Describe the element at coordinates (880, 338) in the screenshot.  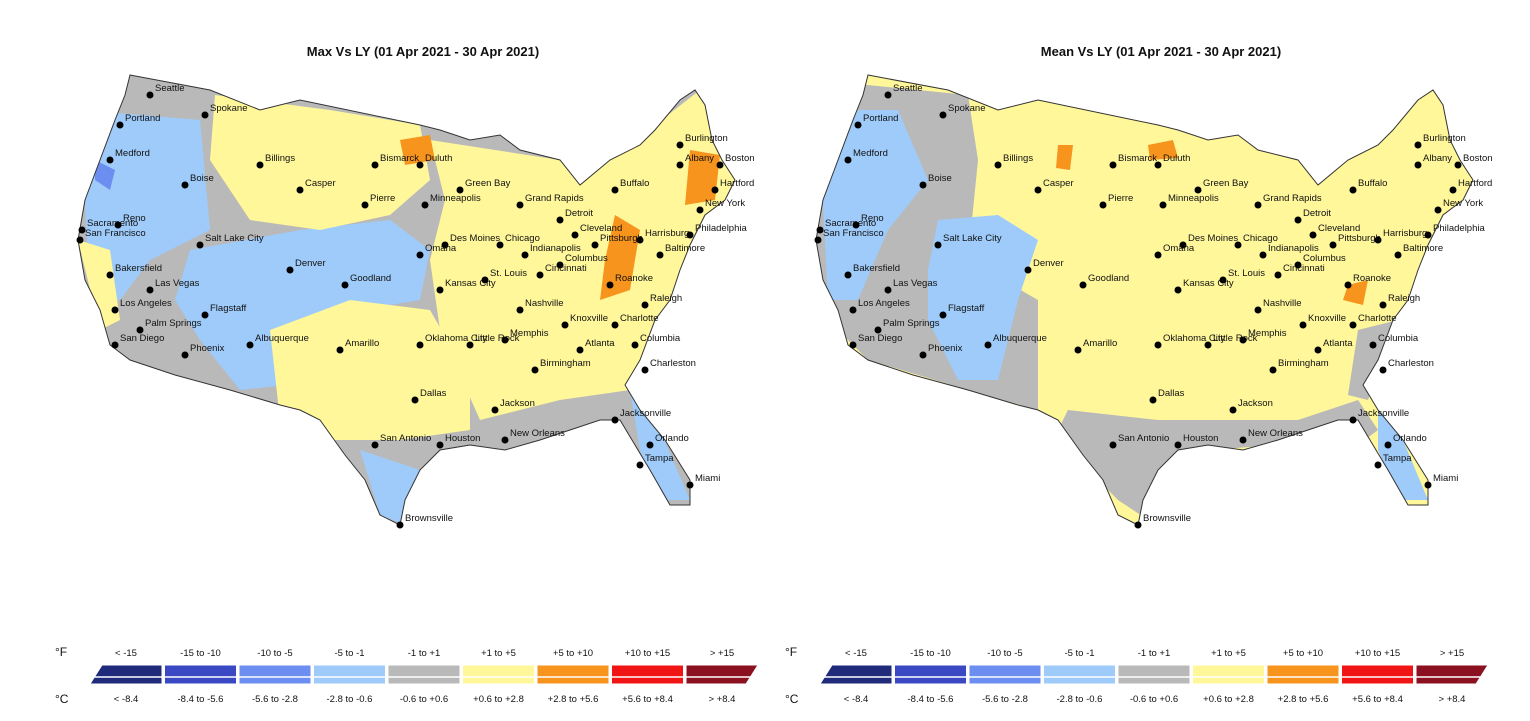
I see `city-label: San Diego` at that location.